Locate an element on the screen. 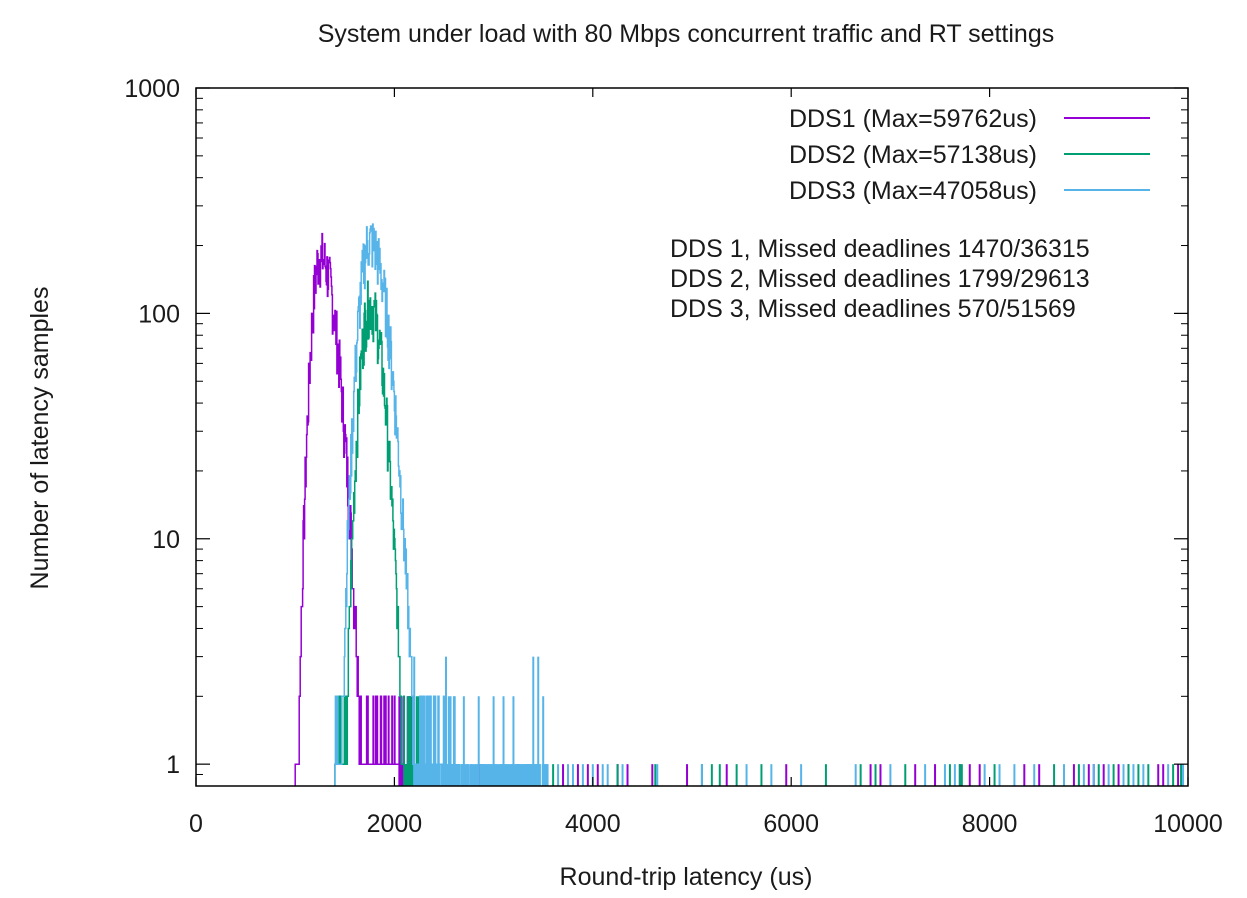 This screenshot has height=898, width=1247. annotation-dds3: DDS 3, Missed deadlines 570/51569 is located at coordinates (873, 309).